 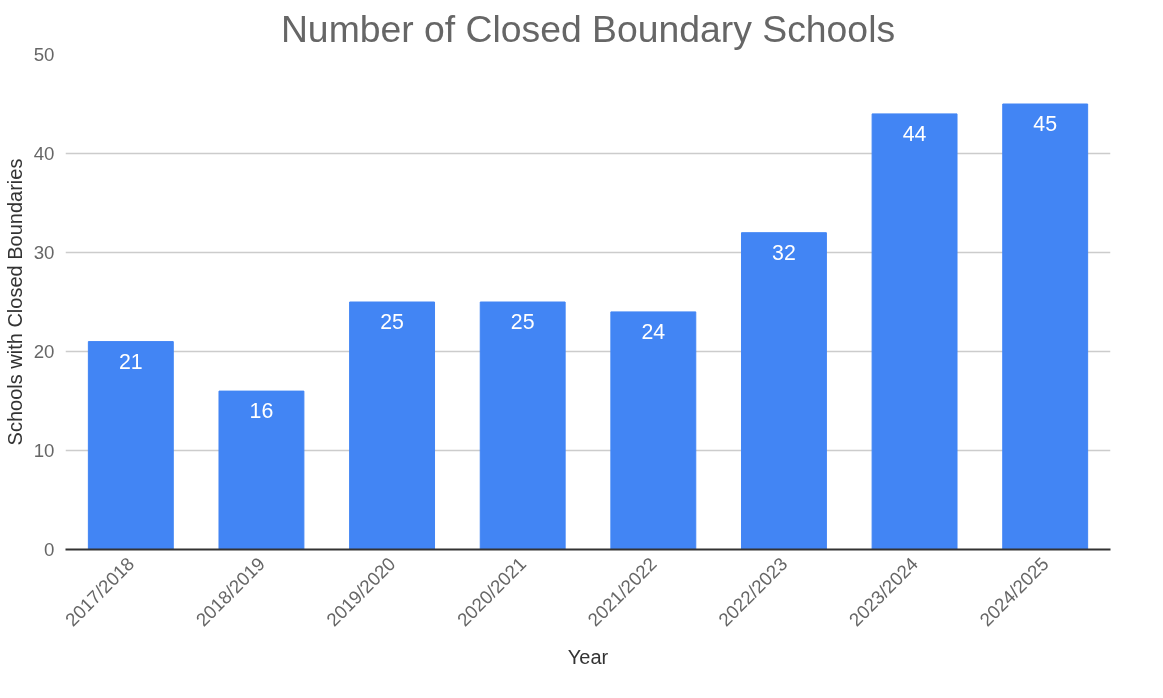 What do you see at coordinates (130, 361) in the screenshot?
I see `data-label: 21` at bounding box center [130, 361].